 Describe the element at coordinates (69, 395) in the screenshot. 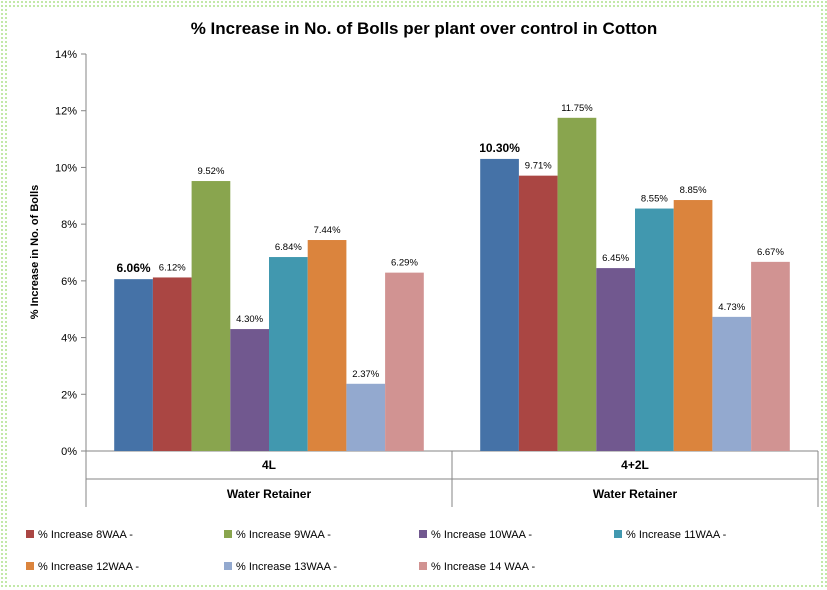

I see `y-tick-label: 2%` at that location.